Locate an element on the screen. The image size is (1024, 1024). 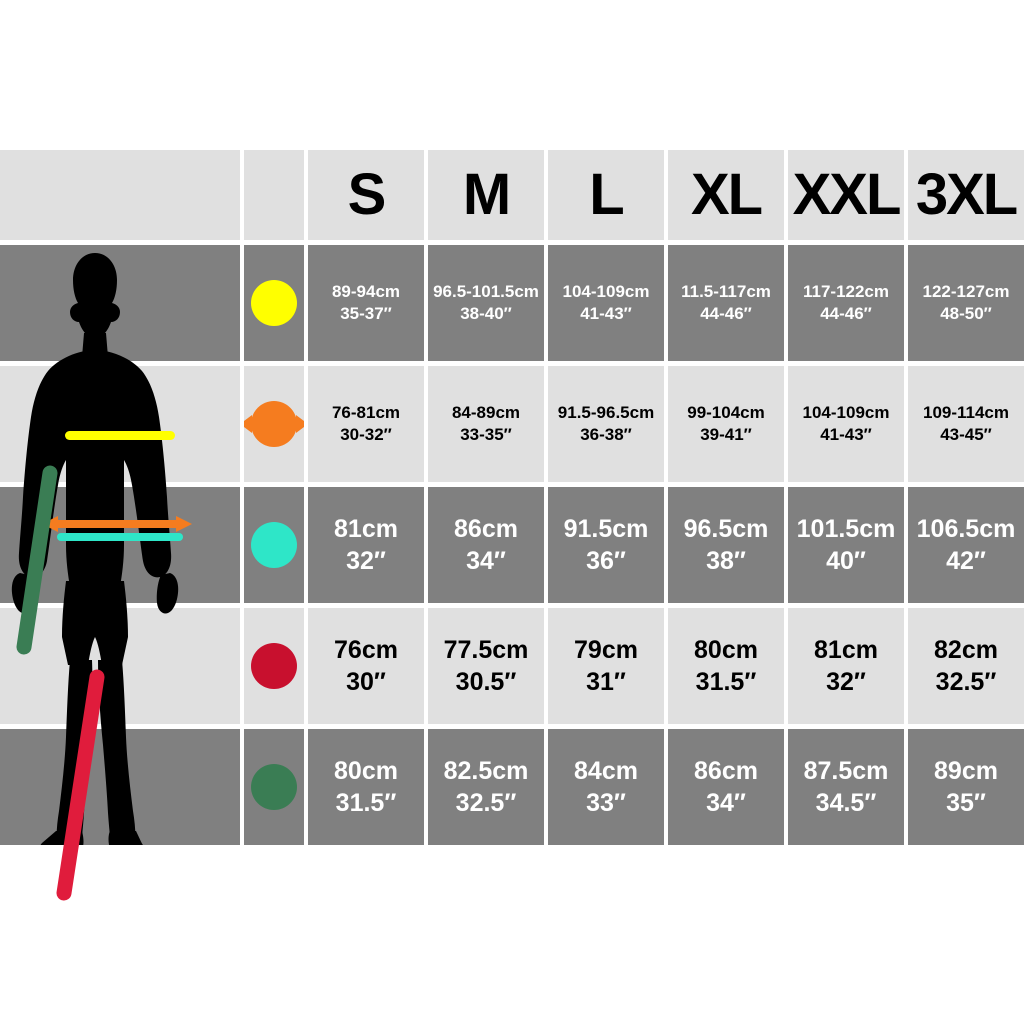
value-cm: 106.5cm is located at coordinates (966, 528).